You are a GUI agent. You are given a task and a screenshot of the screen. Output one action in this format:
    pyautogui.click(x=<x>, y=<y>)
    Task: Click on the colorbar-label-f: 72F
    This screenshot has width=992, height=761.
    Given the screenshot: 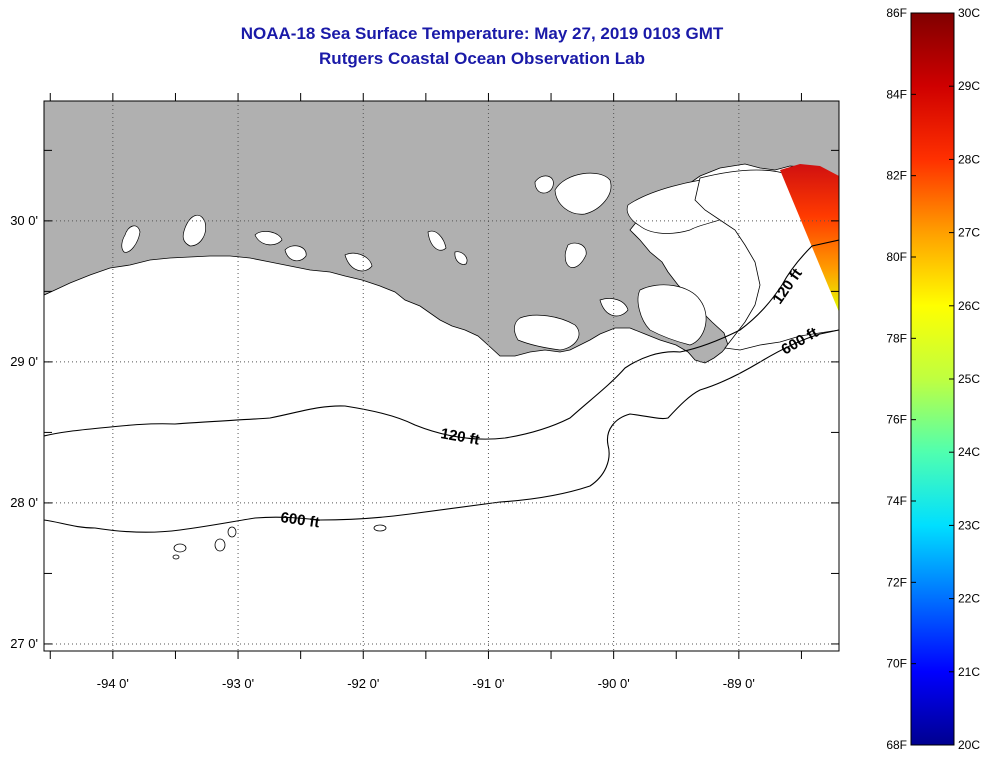 What is the action you would take?
    pyautogui.click(x=896, y=582)
    